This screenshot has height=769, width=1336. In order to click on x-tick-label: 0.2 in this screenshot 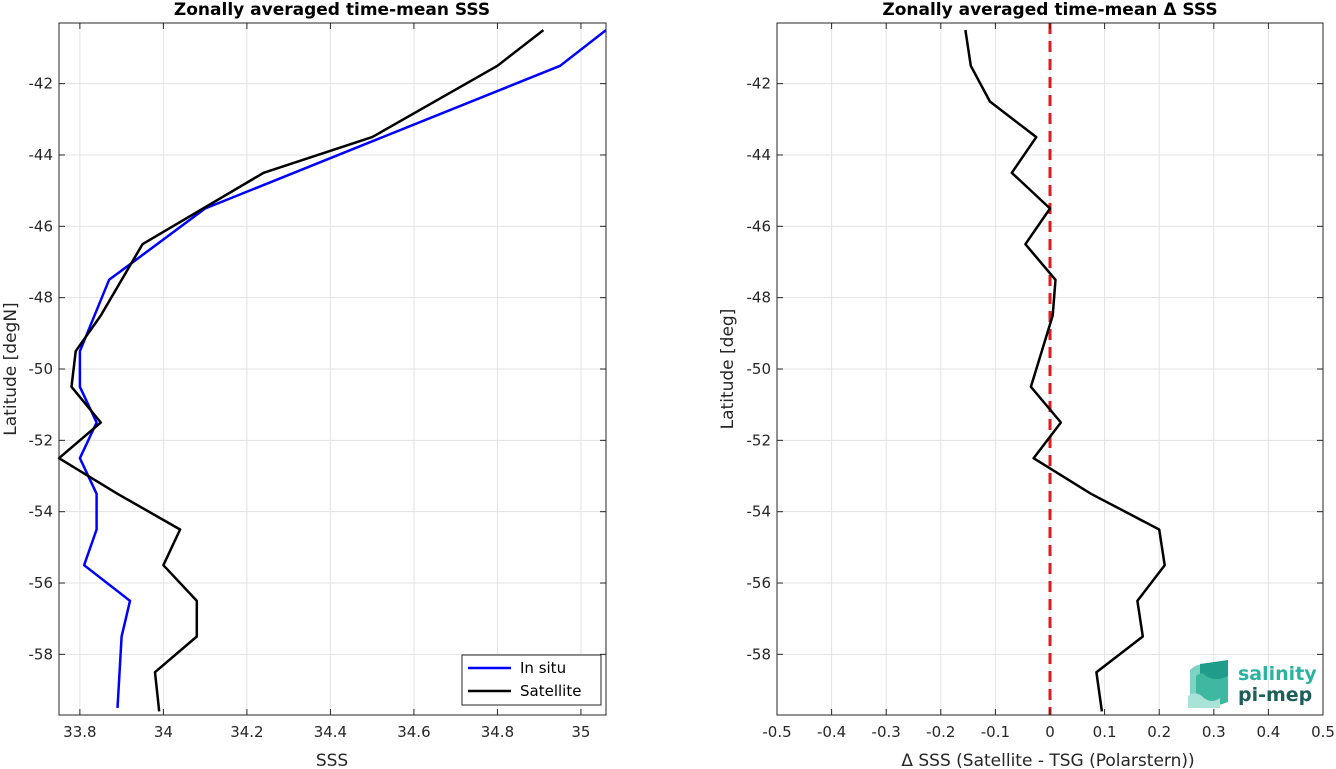, I will do `click(1159, 732)`.